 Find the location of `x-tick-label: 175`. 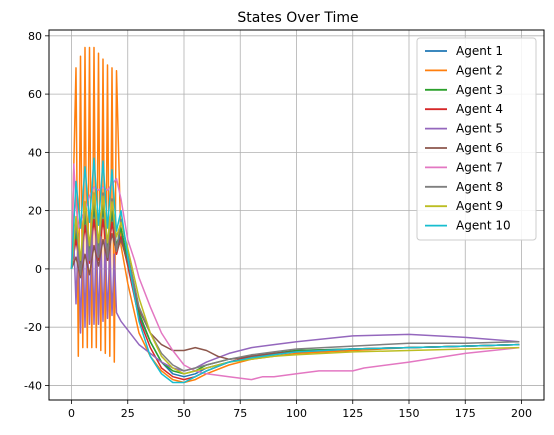

x-tick-label: 175 is located at coordinates (465, 413).